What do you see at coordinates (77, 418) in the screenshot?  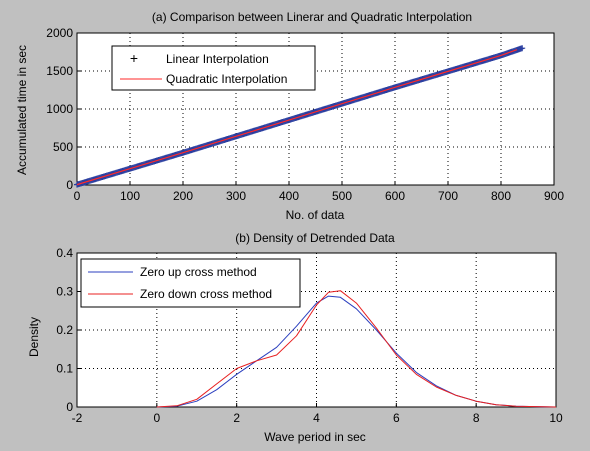 I see `chart-b-xtick-label: -2` at bounding box center [77, 418].